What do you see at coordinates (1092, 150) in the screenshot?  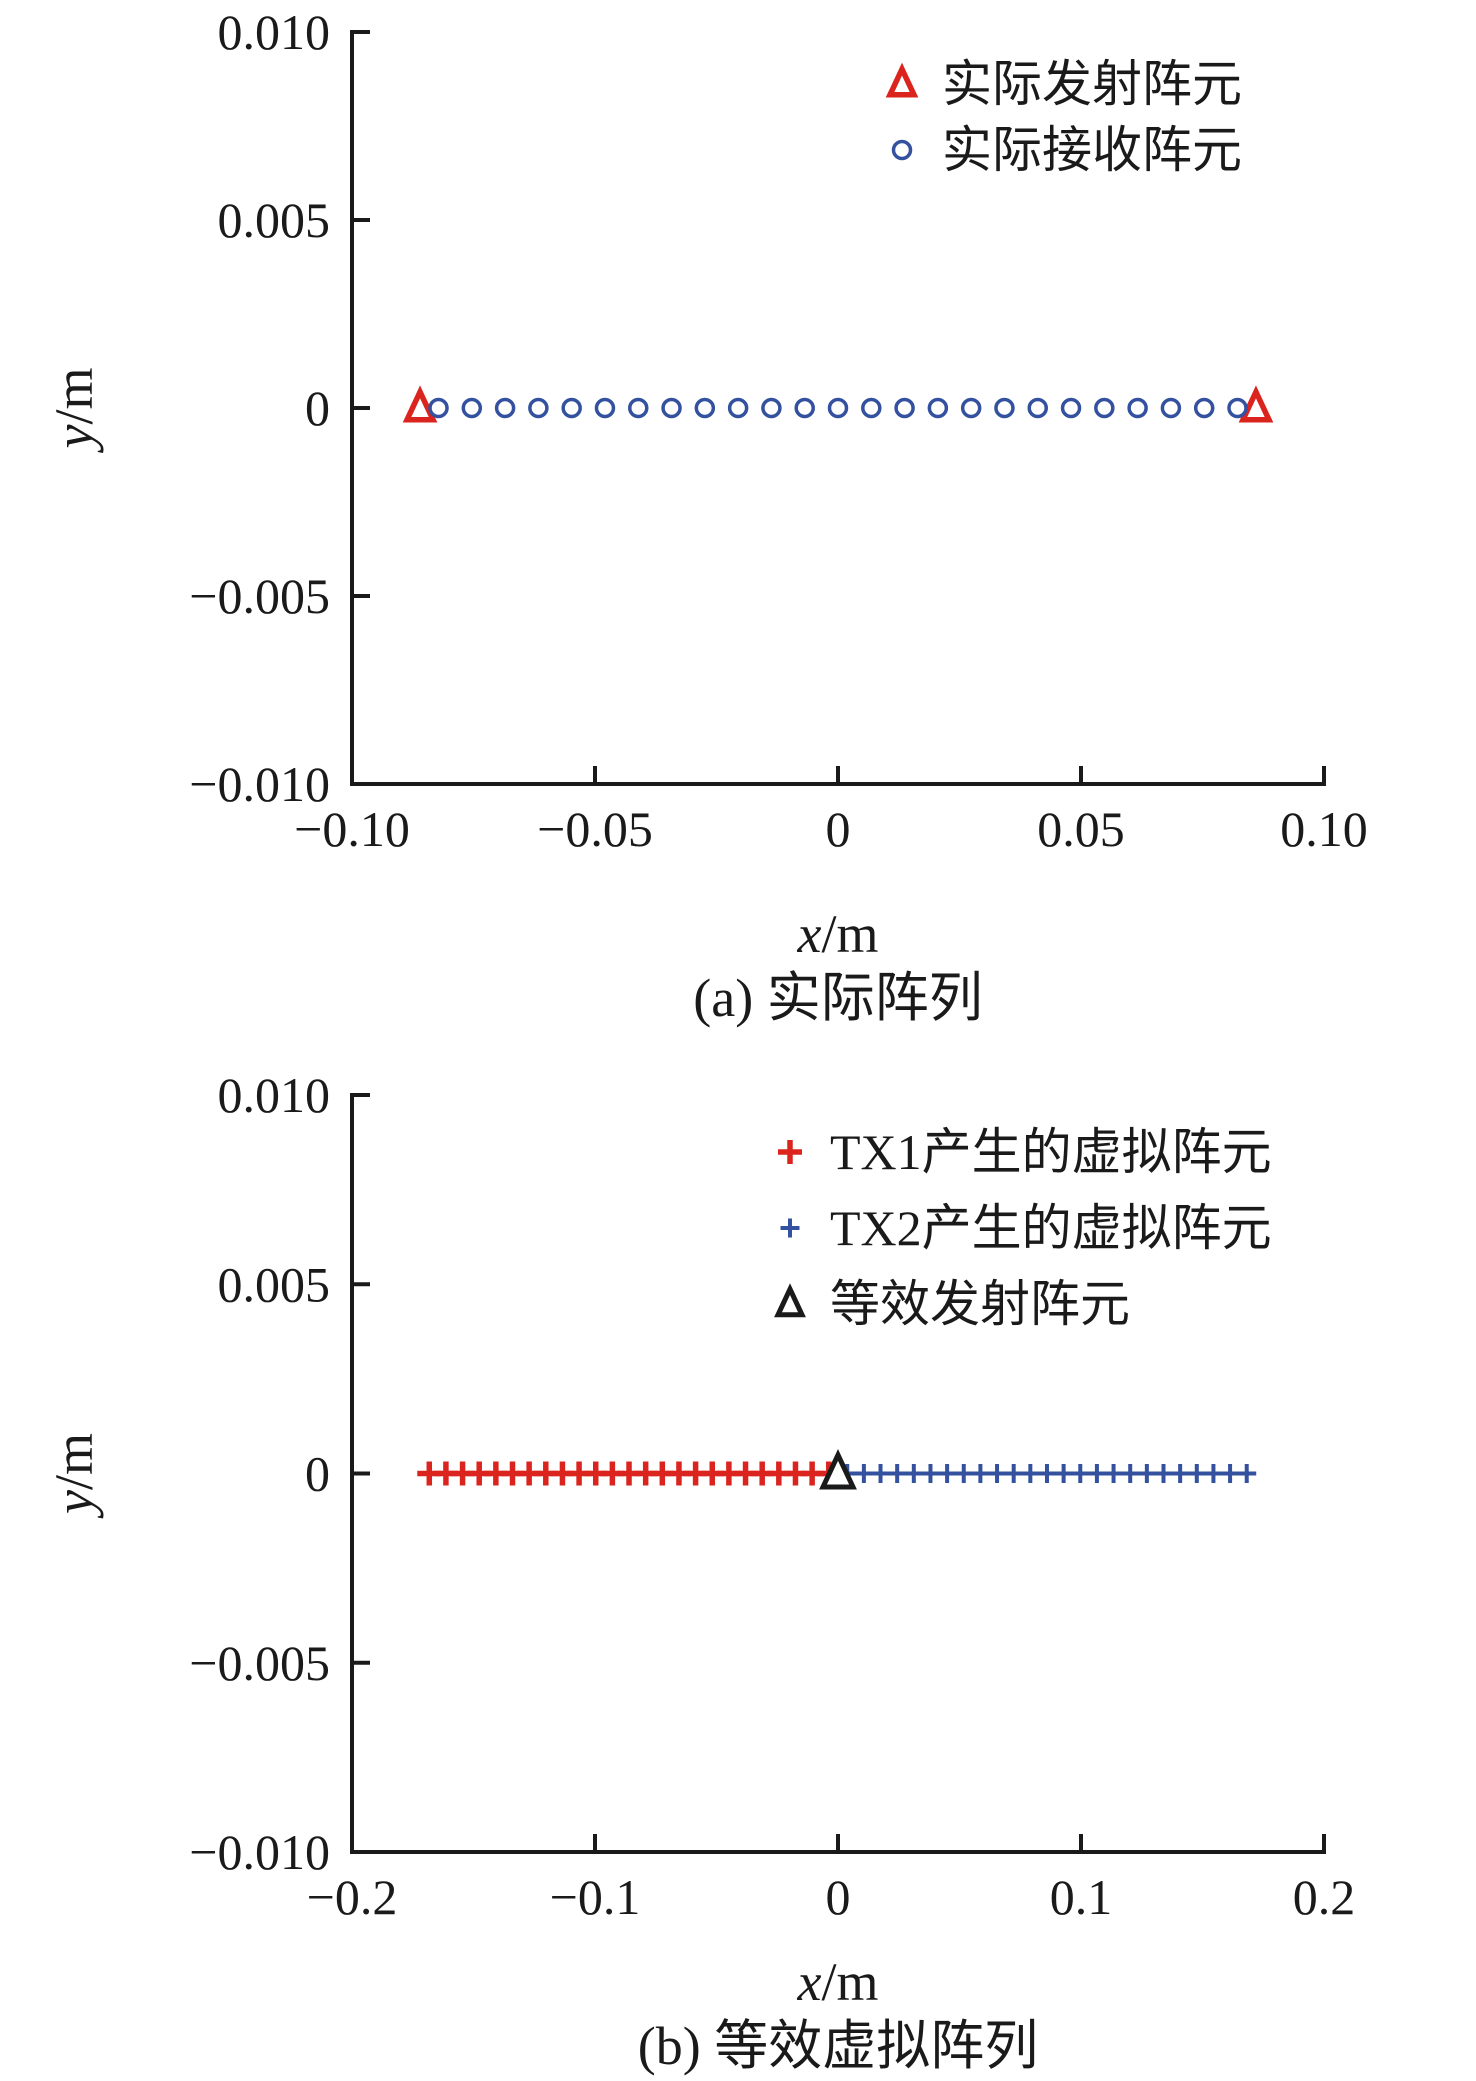 I see `legend-item-label: 实际接收阵元` at bounding box center [1092, 150].